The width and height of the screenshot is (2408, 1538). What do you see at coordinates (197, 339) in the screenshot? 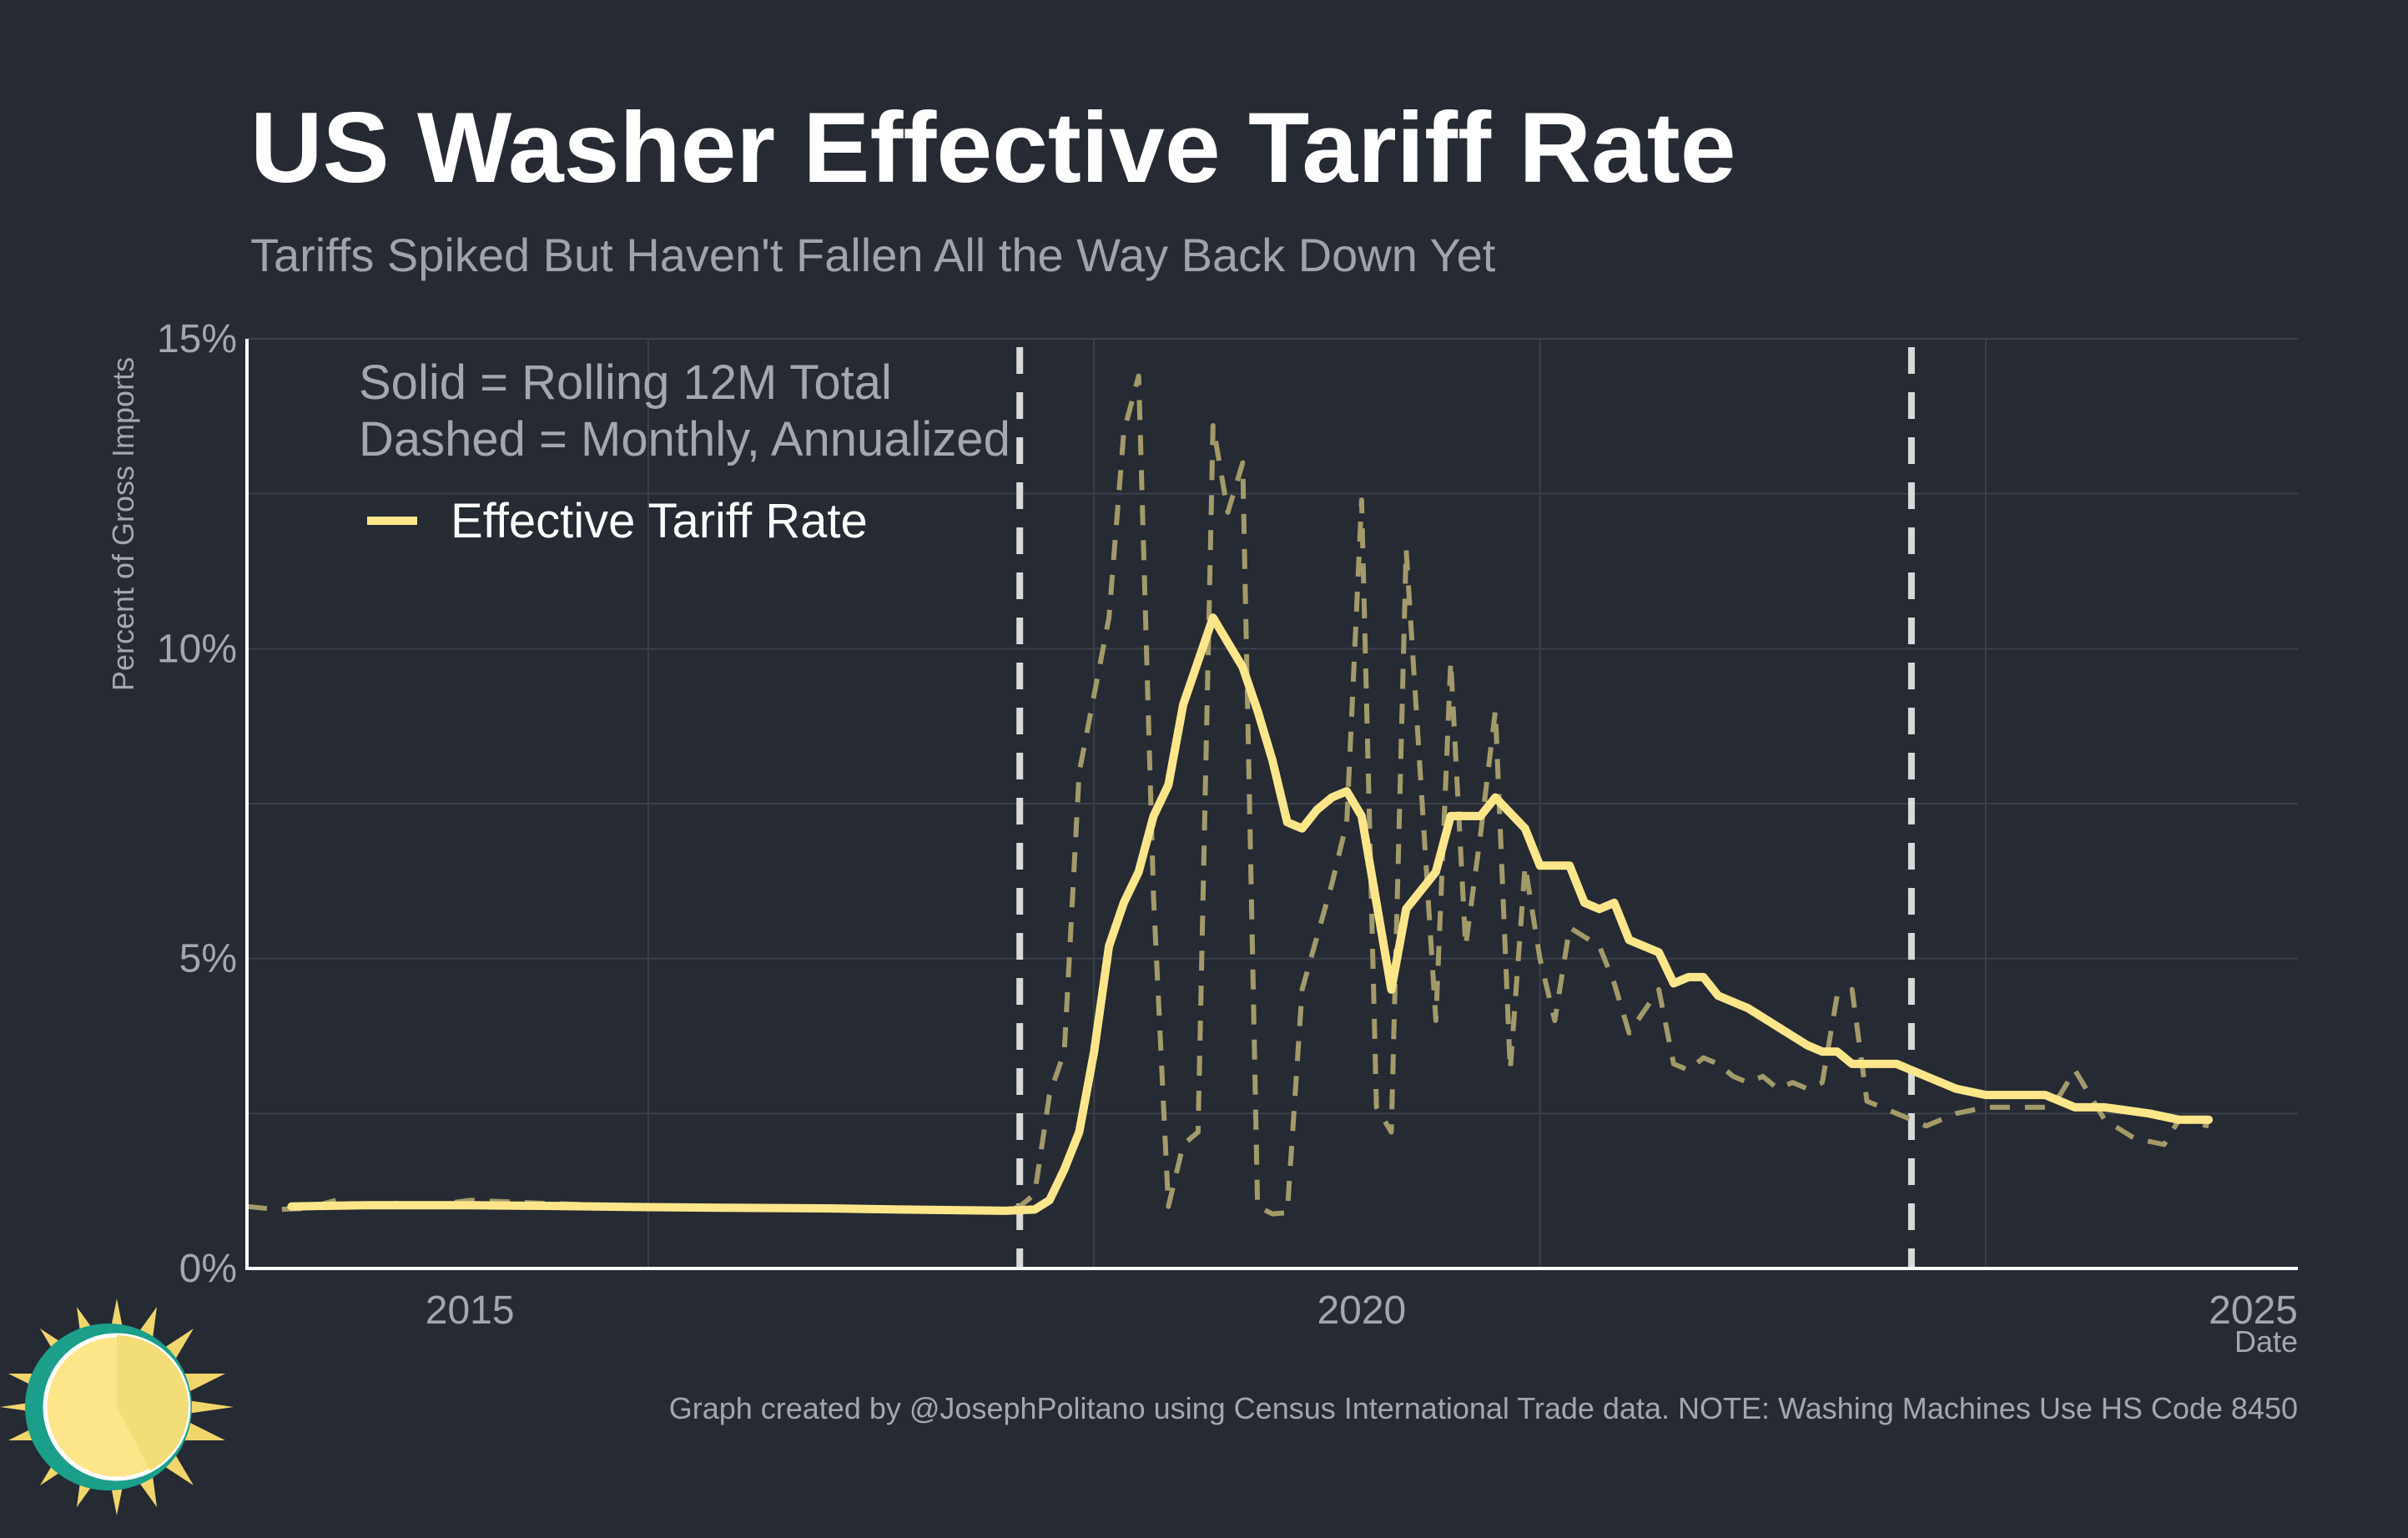
I see `y-tick-label: 15%` at bounding box center [197, 339].